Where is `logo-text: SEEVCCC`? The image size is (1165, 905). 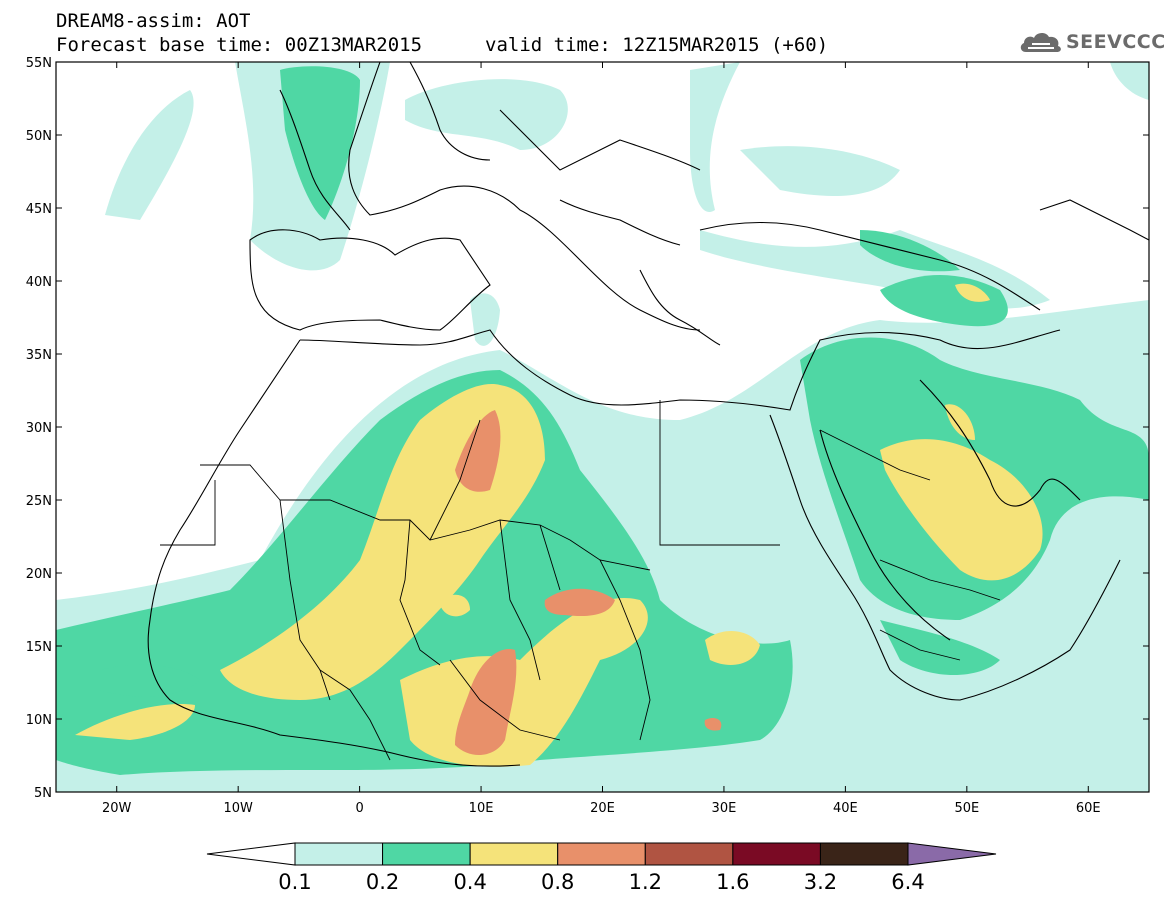
logo-text: SEEVCCC is located at coordinates (1115, 42).